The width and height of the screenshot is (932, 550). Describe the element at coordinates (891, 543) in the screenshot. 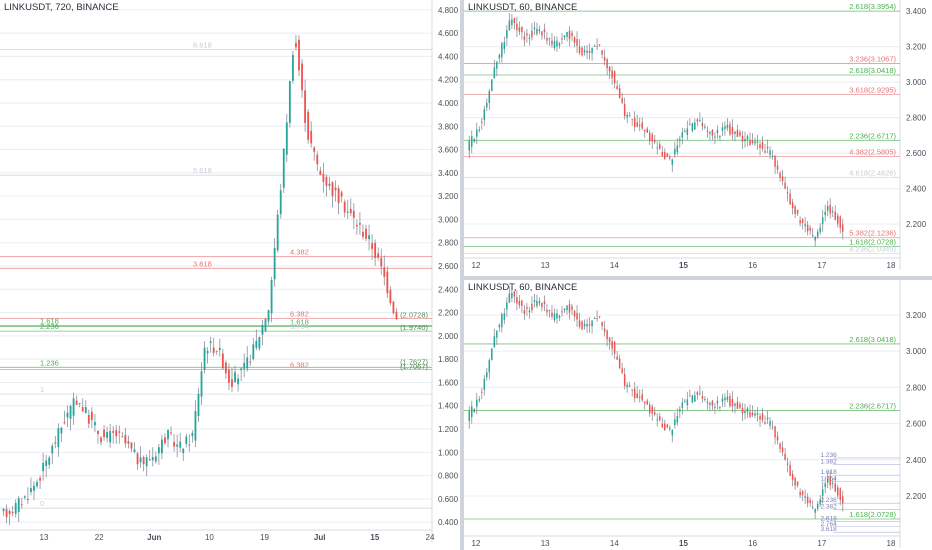

I see `x-tick-label: 18` at that location.